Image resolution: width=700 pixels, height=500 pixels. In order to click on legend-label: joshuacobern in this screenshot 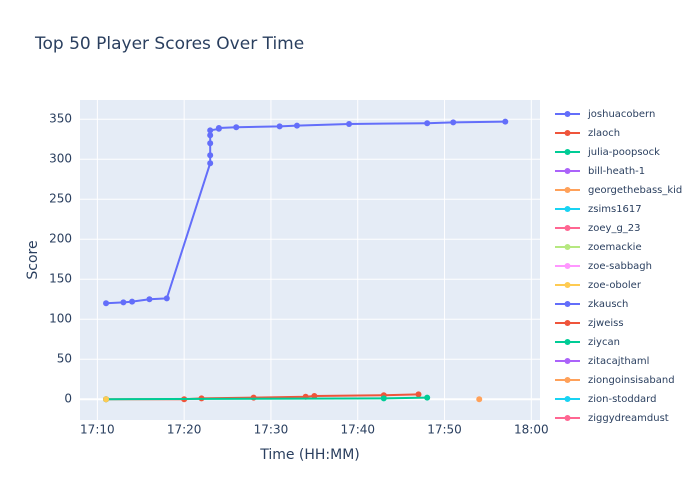, I will do `click(621, 114)`.